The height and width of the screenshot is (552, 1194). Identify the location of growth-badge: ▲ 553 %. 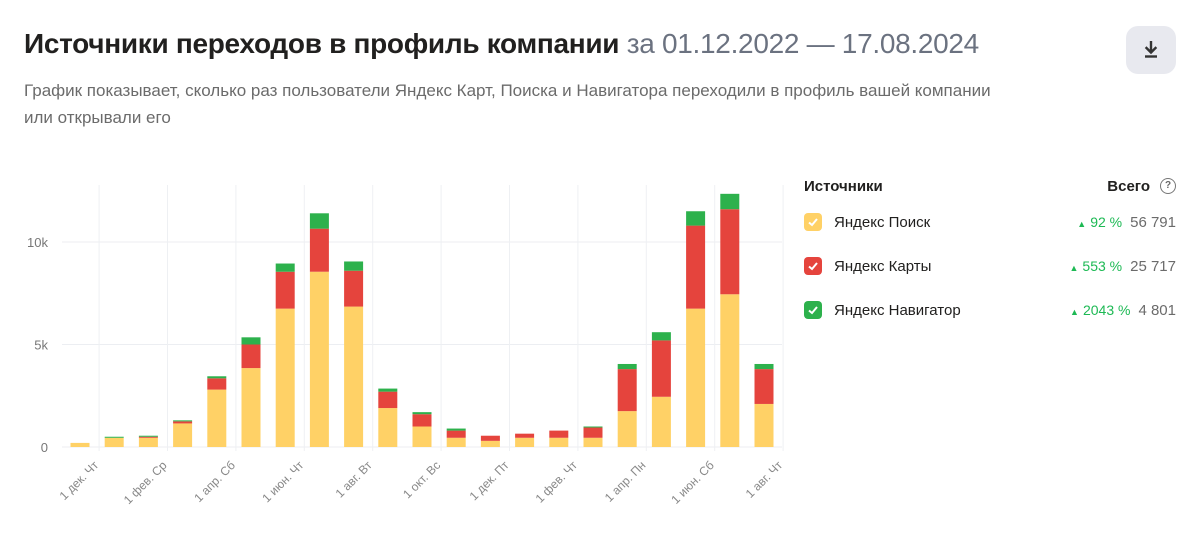
(1095, 266).